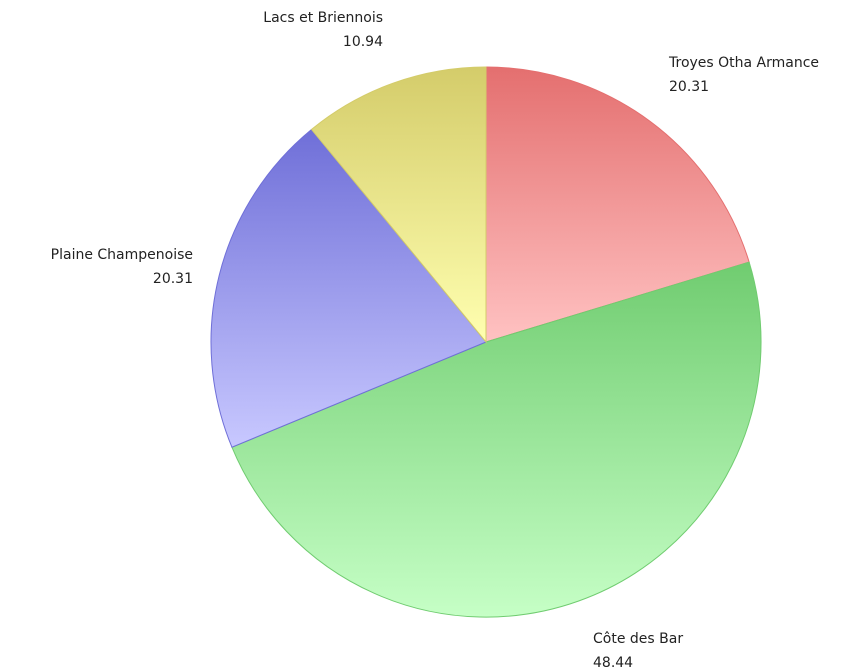 This screenshot has width=862, height=672. Describe the element at coordinates (743, 63) in the screenshot. I see `slice-label: Troyes Otha Armance` at that location.